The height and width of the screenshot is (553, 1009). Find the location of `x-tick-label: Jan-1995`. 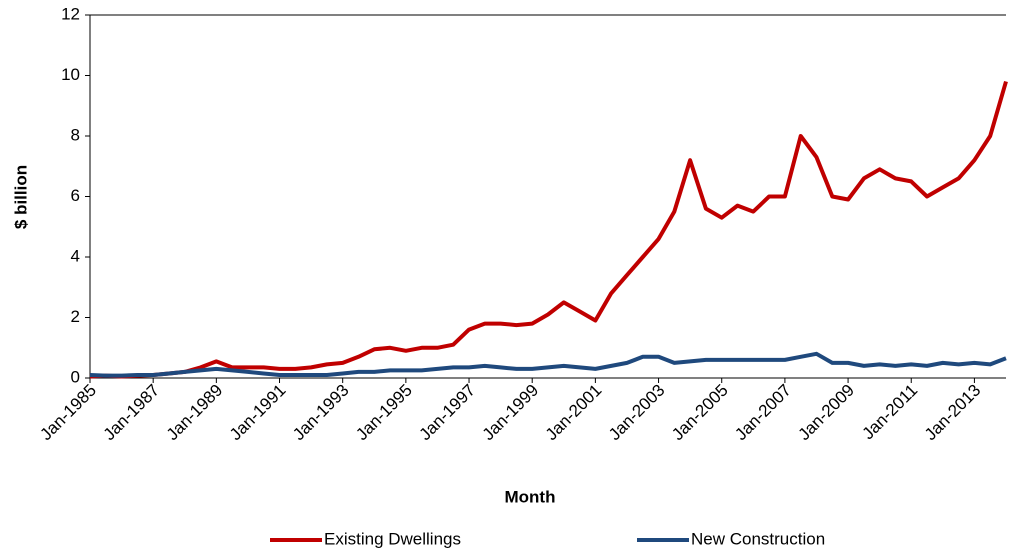

x-tick-label: Jan-1995 is located at coordinates (384, 413).